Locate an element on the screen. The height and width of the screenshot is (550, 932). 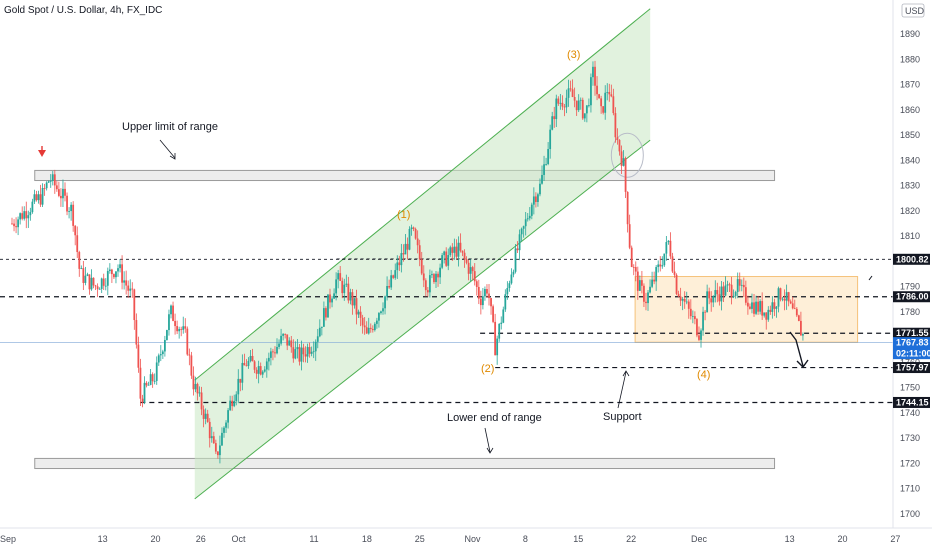
x-tick-label: 11 is located at coordinates (313, 539).